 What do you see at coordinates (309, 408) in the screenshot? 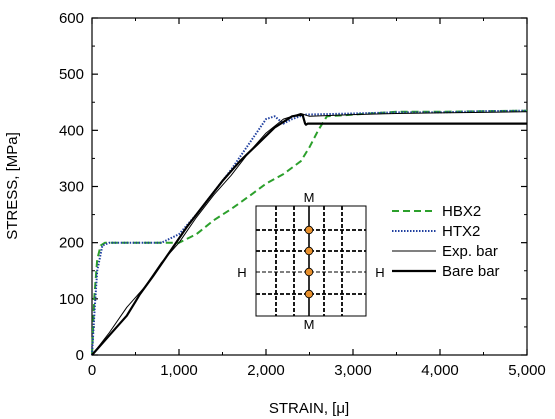
I see `x-axis-title: STRAIN, [μ]` at bounding box center [309, 408].